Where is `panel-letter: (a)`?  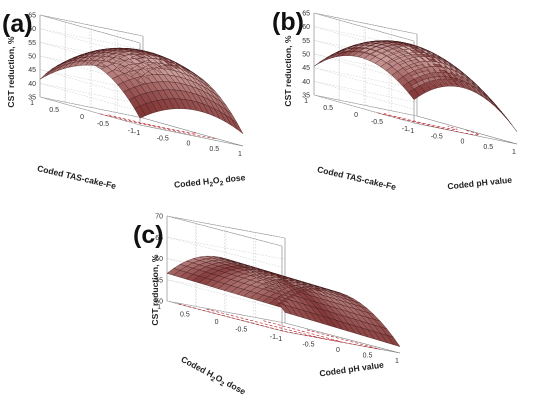 panel-letter: (a) is located at coordinates (17, 24).